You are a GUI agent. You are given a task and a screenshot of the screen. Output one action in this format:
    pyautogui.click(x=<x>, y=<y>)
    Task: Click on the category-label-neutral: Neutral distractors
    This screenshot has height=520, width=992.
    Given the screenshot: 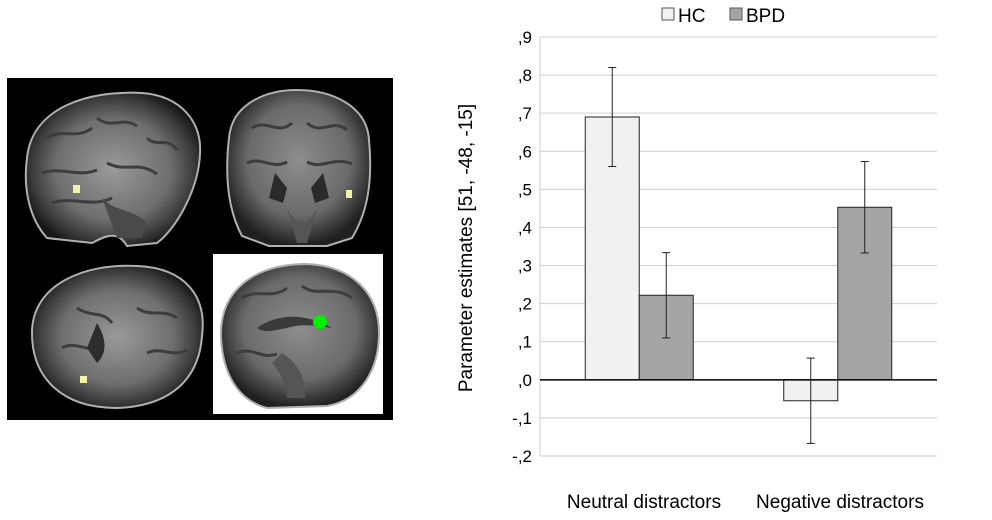 What is the action you would take?
    pyautogui.click(x=644, y=502)
    